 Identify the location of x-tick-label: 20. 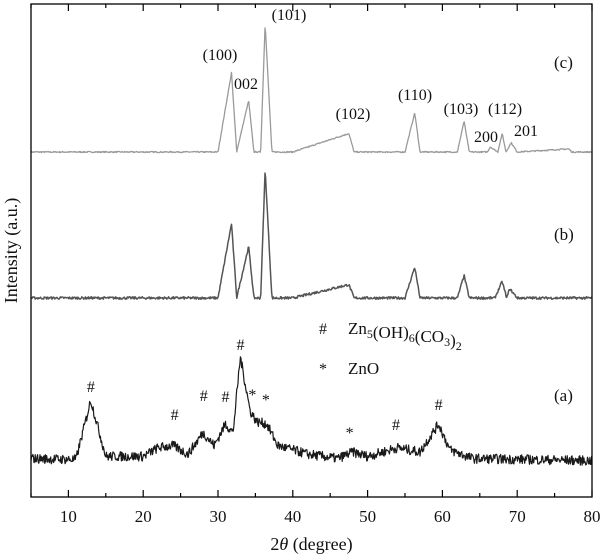
(143, 516).